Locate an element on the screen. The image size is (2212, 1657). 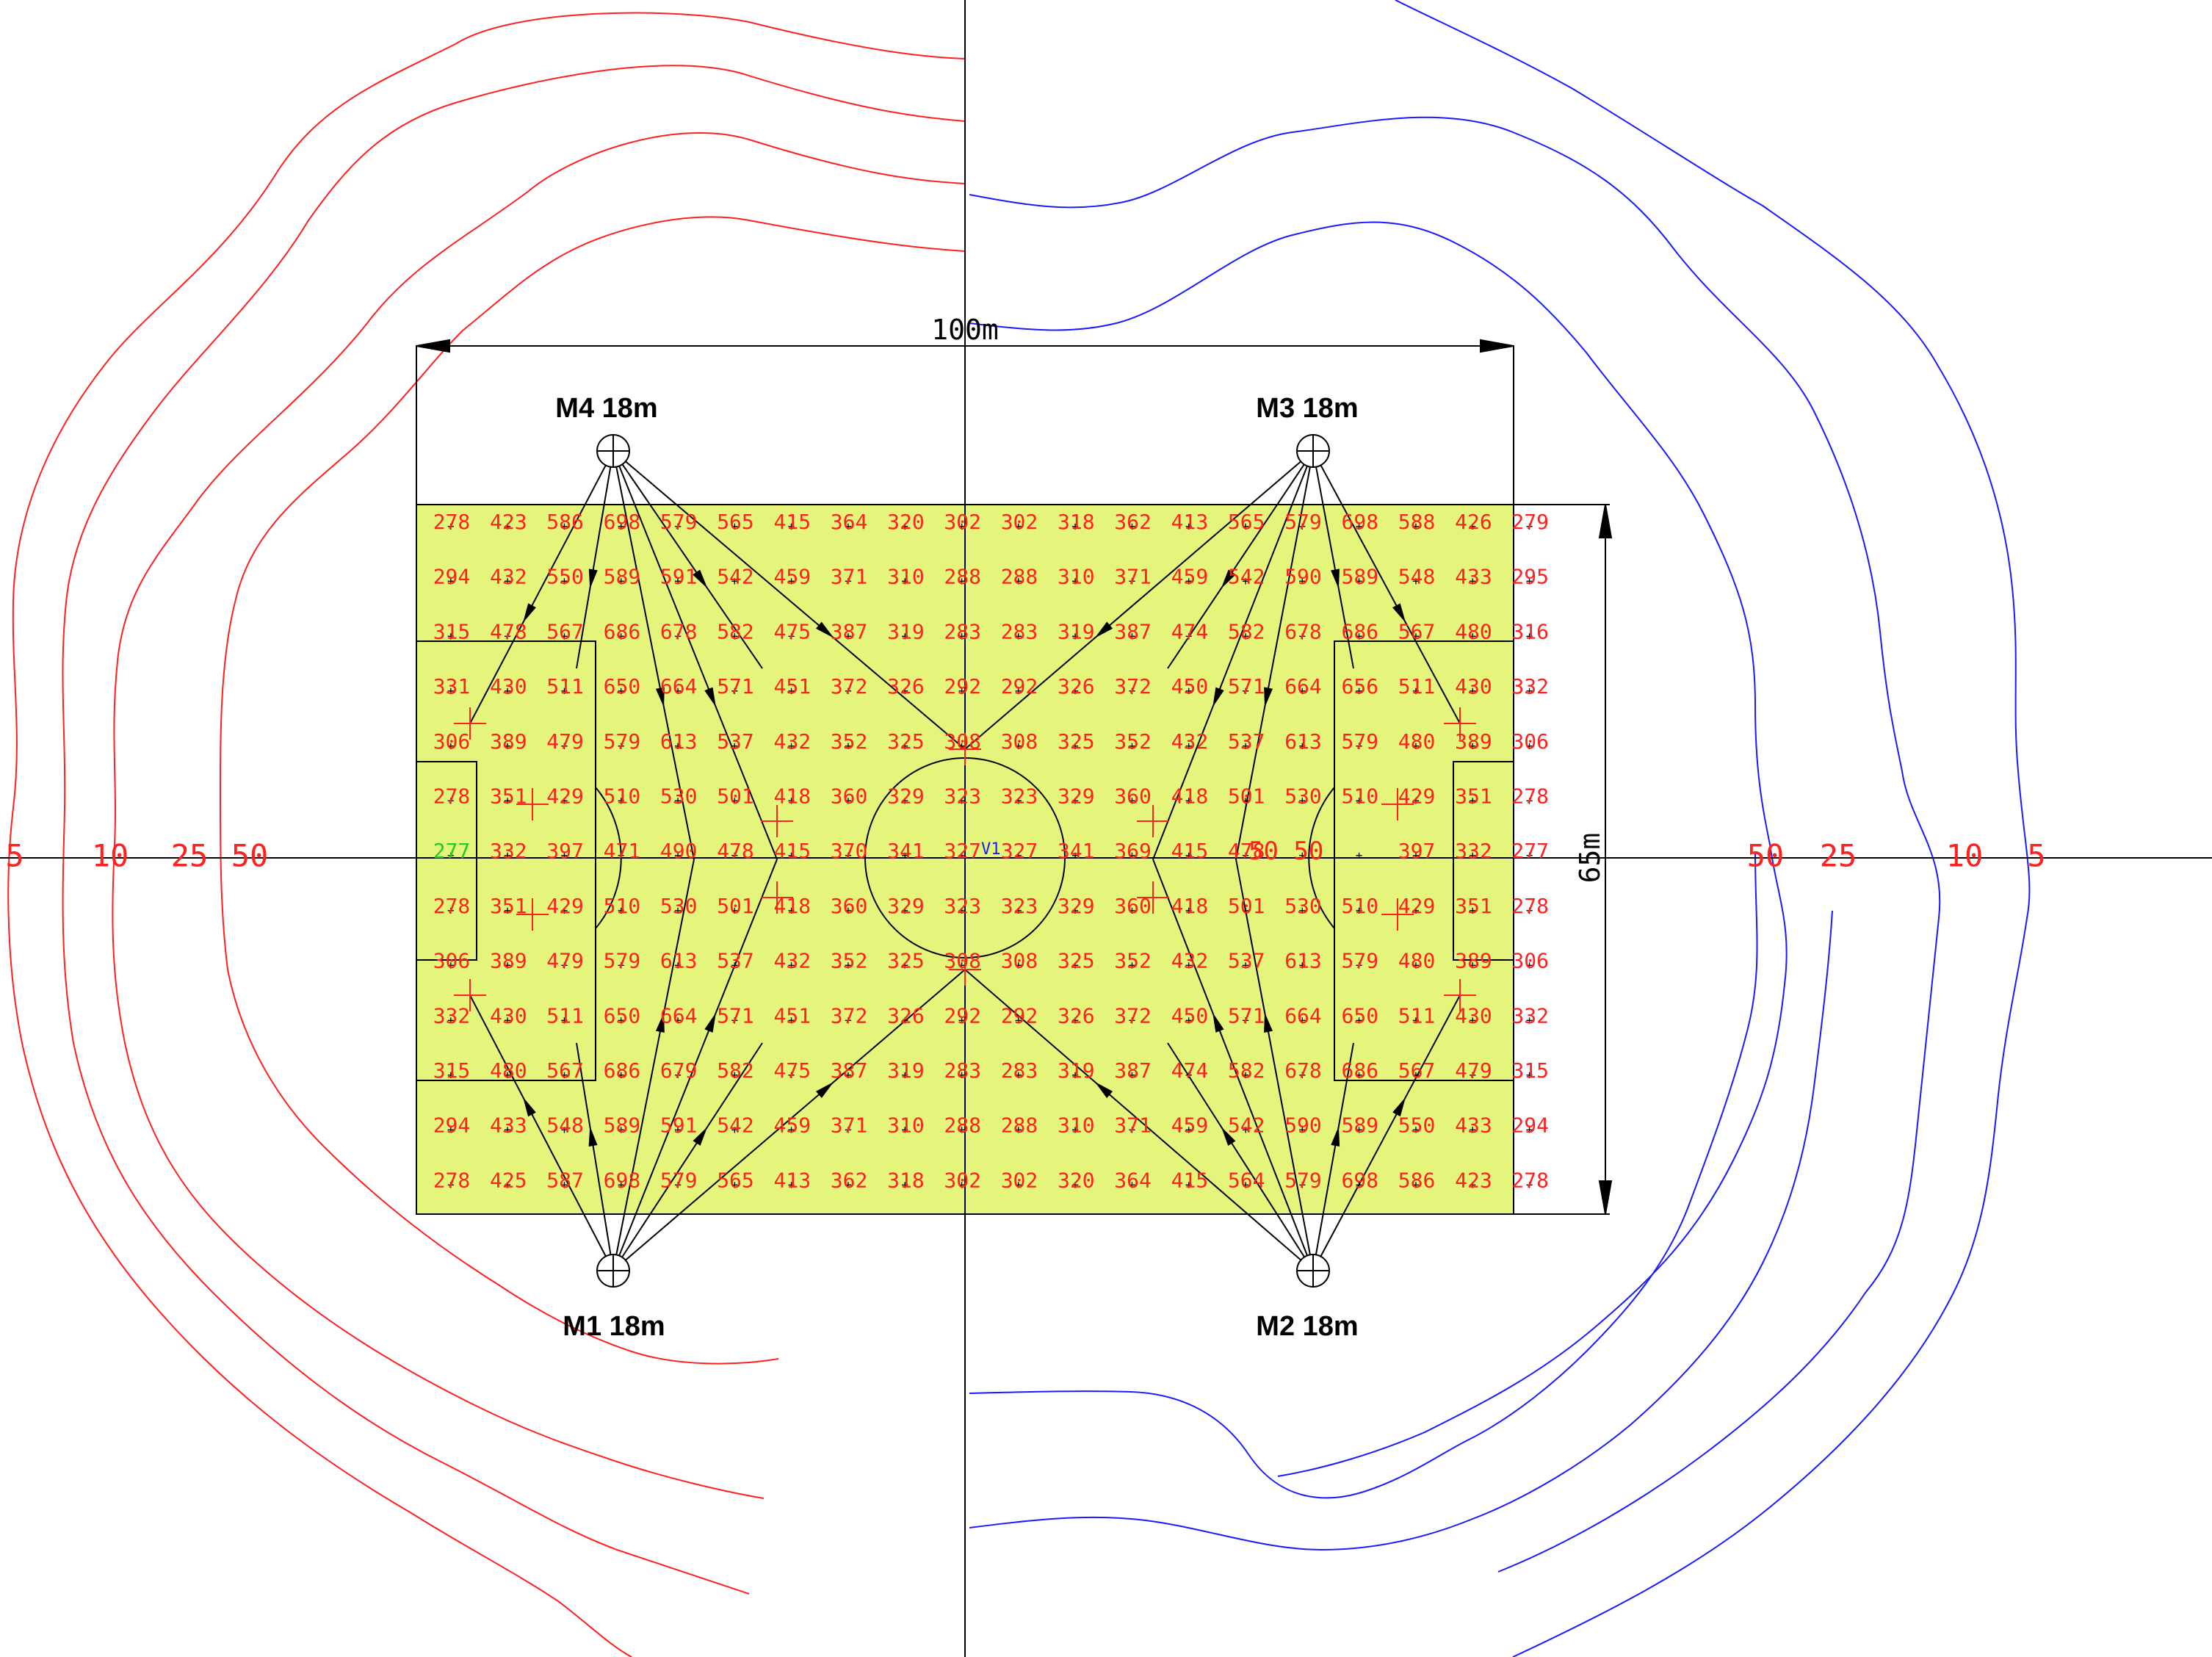
illuminance-value: 332 is located at coordinates (1530, 686).